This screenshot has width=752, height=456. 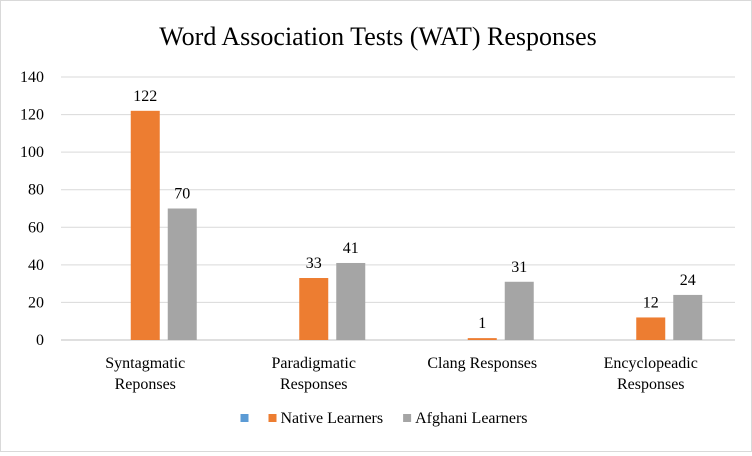 I want to click on category-label: Clang Responses, so click(x=482, y=363).